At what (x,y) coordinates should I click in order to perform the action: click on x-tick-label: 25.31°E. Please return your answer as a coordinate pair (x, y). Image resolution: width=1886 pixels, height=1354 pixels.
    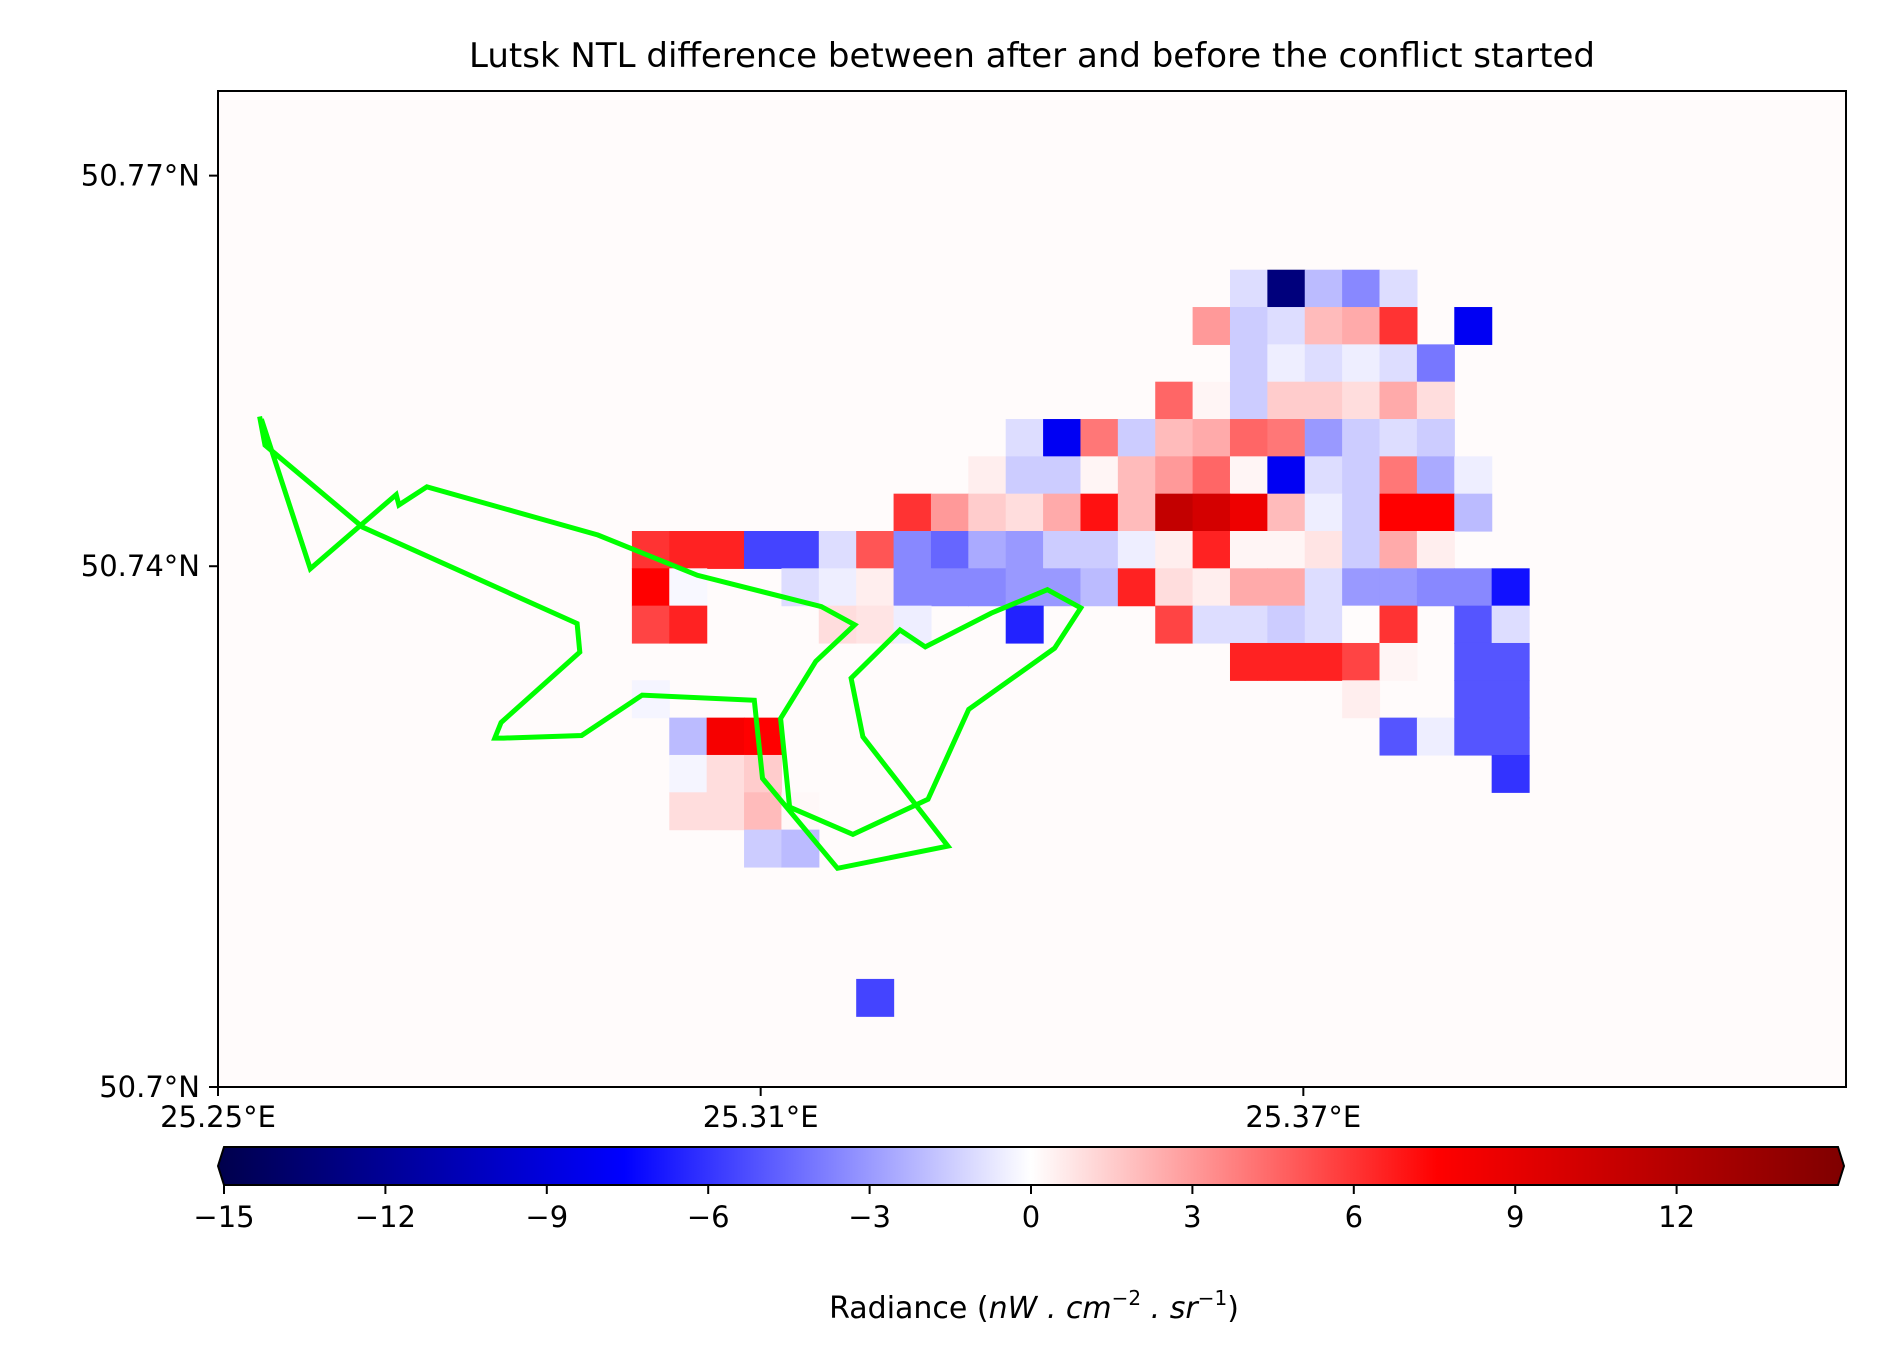
    Looking at the image, I should click on (761, 1117).